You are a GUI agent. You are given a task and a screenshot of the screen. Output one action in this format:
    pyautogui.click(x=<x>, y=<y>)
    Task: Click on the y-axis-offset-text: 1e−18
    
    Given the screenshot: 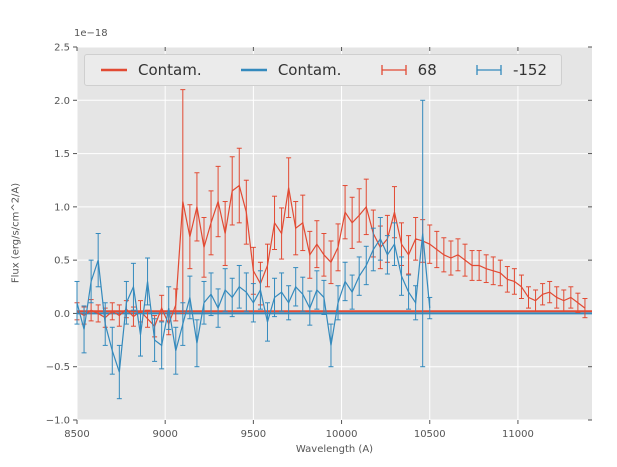 What is the action you would take?
    pyautogui.click(x=91, y=33)
    